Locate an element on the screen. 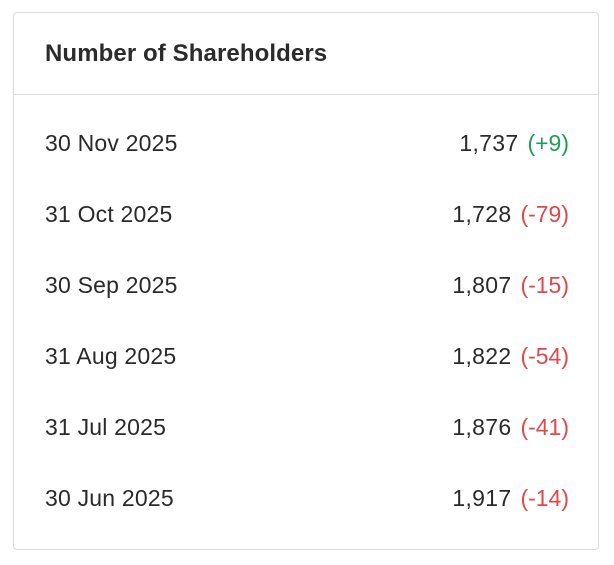 This screenshot has width=614, height=565. change-badge: (-41) is located at coordinates (544, 427).